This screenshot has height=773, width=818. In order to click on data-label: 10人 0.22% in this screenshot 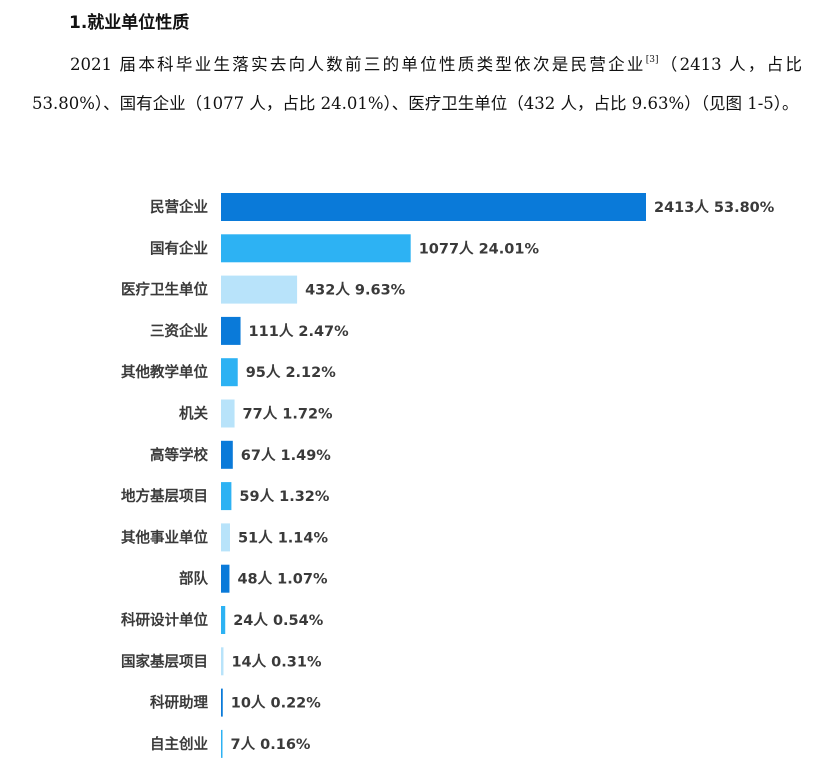, I will do `click(276, 703)`.